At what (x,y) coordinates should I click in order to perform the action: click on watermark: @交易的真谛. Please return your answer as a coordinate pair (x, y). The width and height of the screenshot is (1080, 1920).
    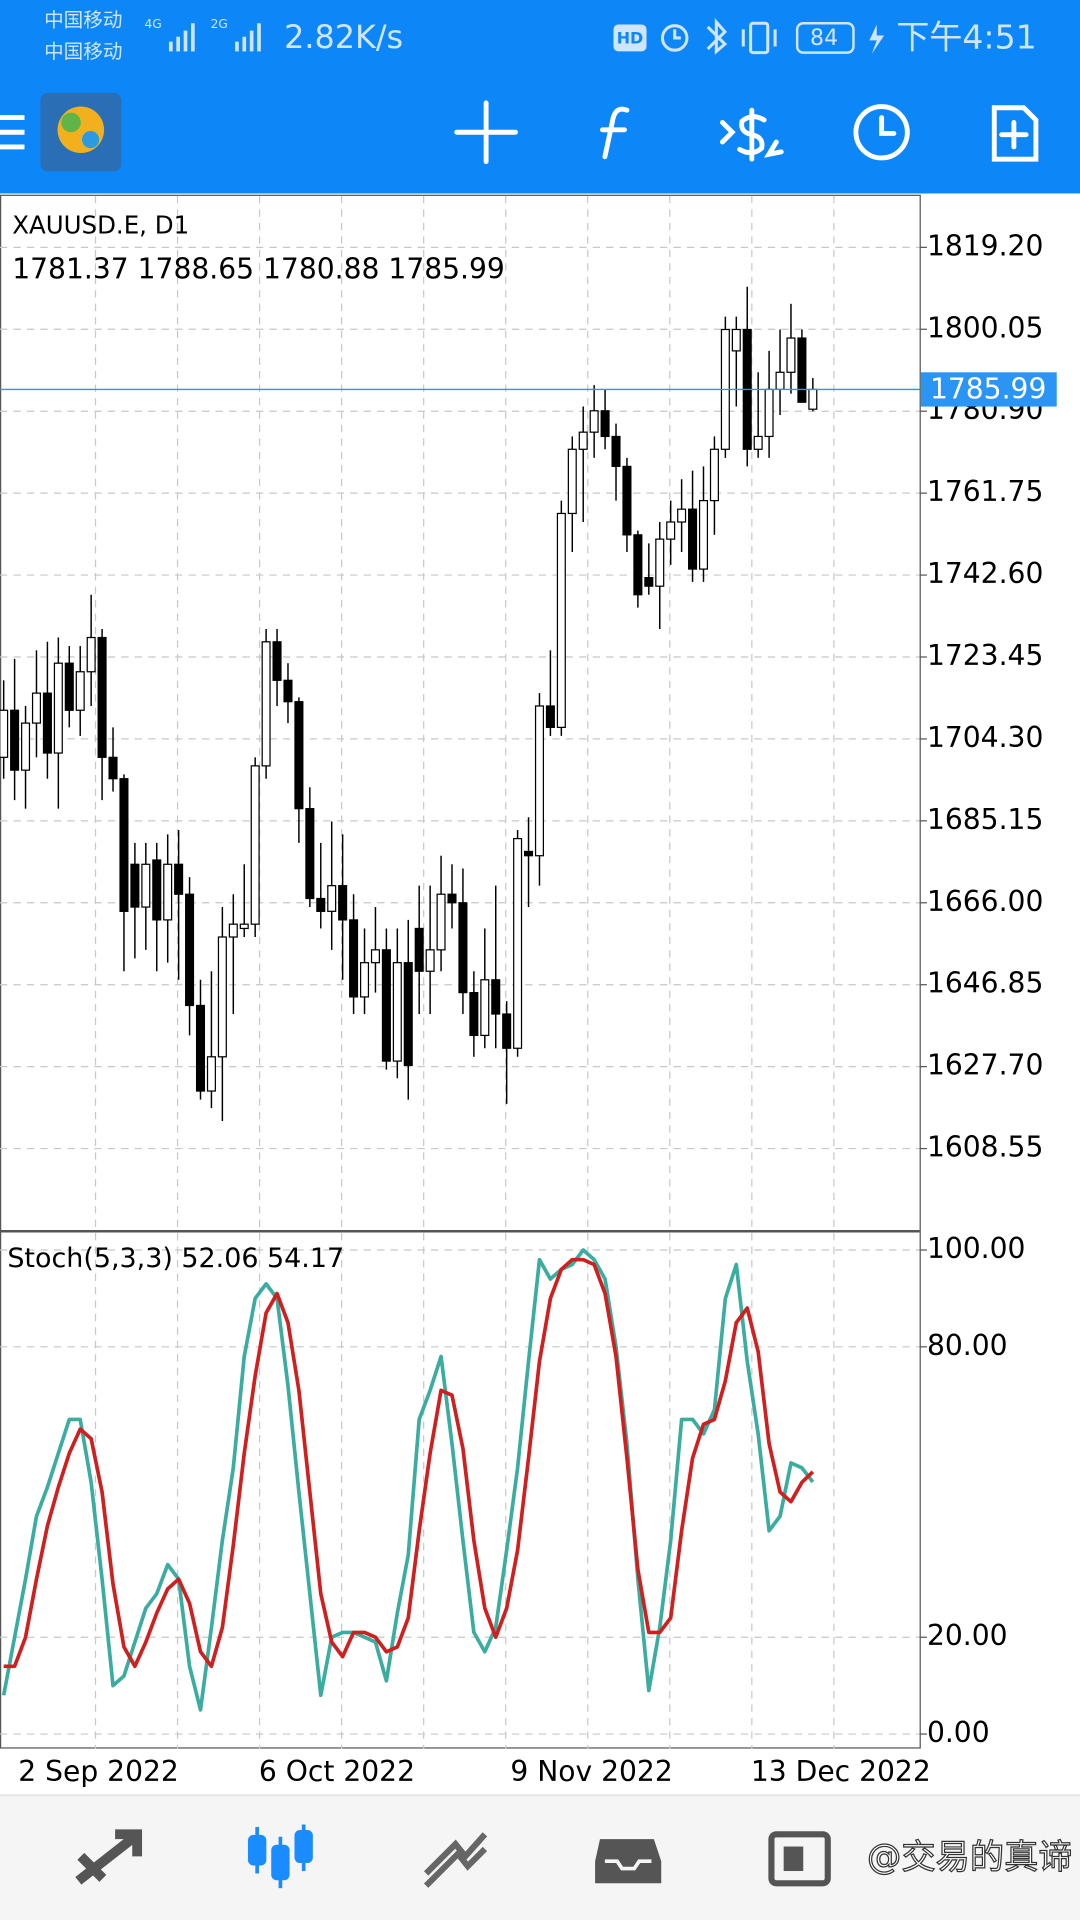
    Looking at the image, I should click on (970, 1857).